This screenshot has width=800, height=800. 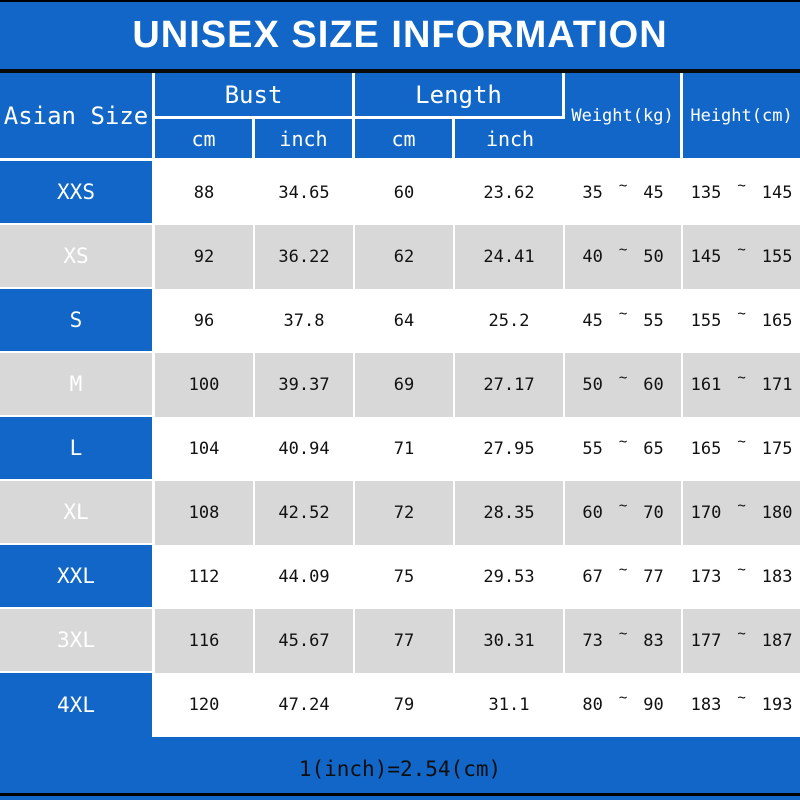 What do you see at coordinates (405, 257) in the screenshot?
I see `length-cm-cell: 62` at bounding box center [405, 257].